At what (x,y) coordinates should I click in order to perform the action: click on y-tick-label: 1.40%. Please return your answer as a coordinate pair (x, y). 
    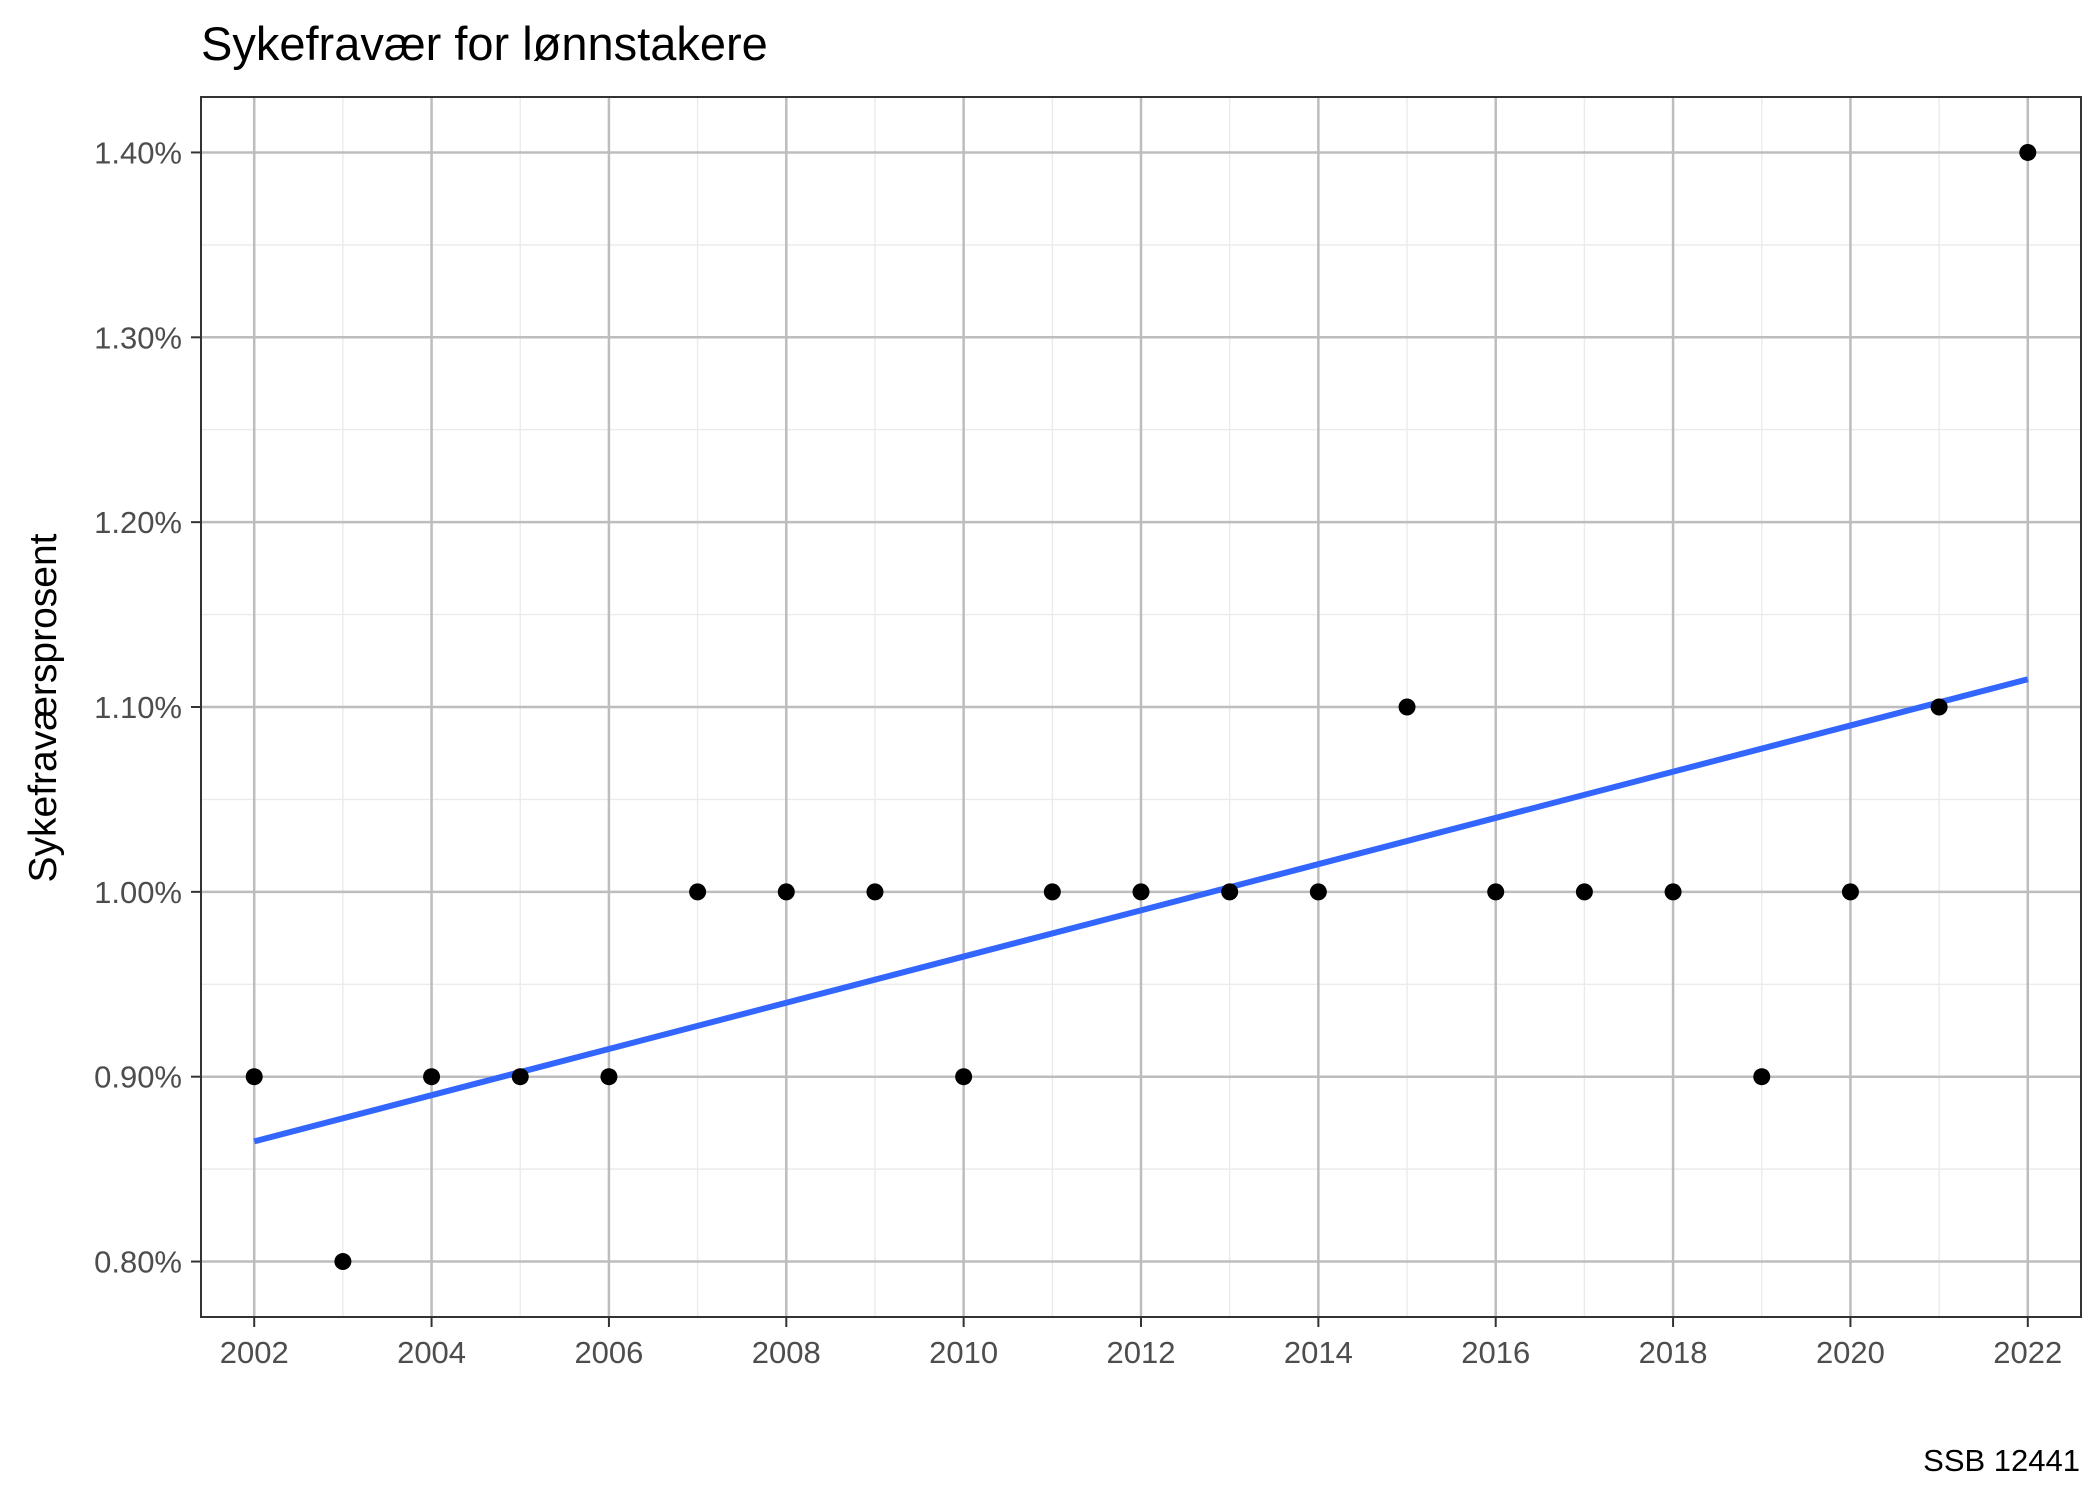
    Looking at the image, I should click on (138, 152).